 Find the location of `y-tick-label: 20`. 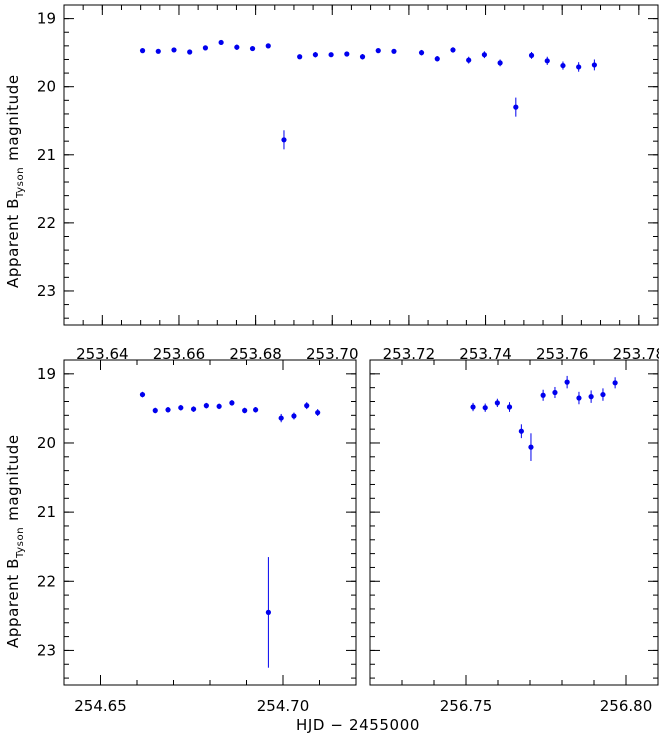

y-tick-label: 20 is located at coordinates (46, 87).